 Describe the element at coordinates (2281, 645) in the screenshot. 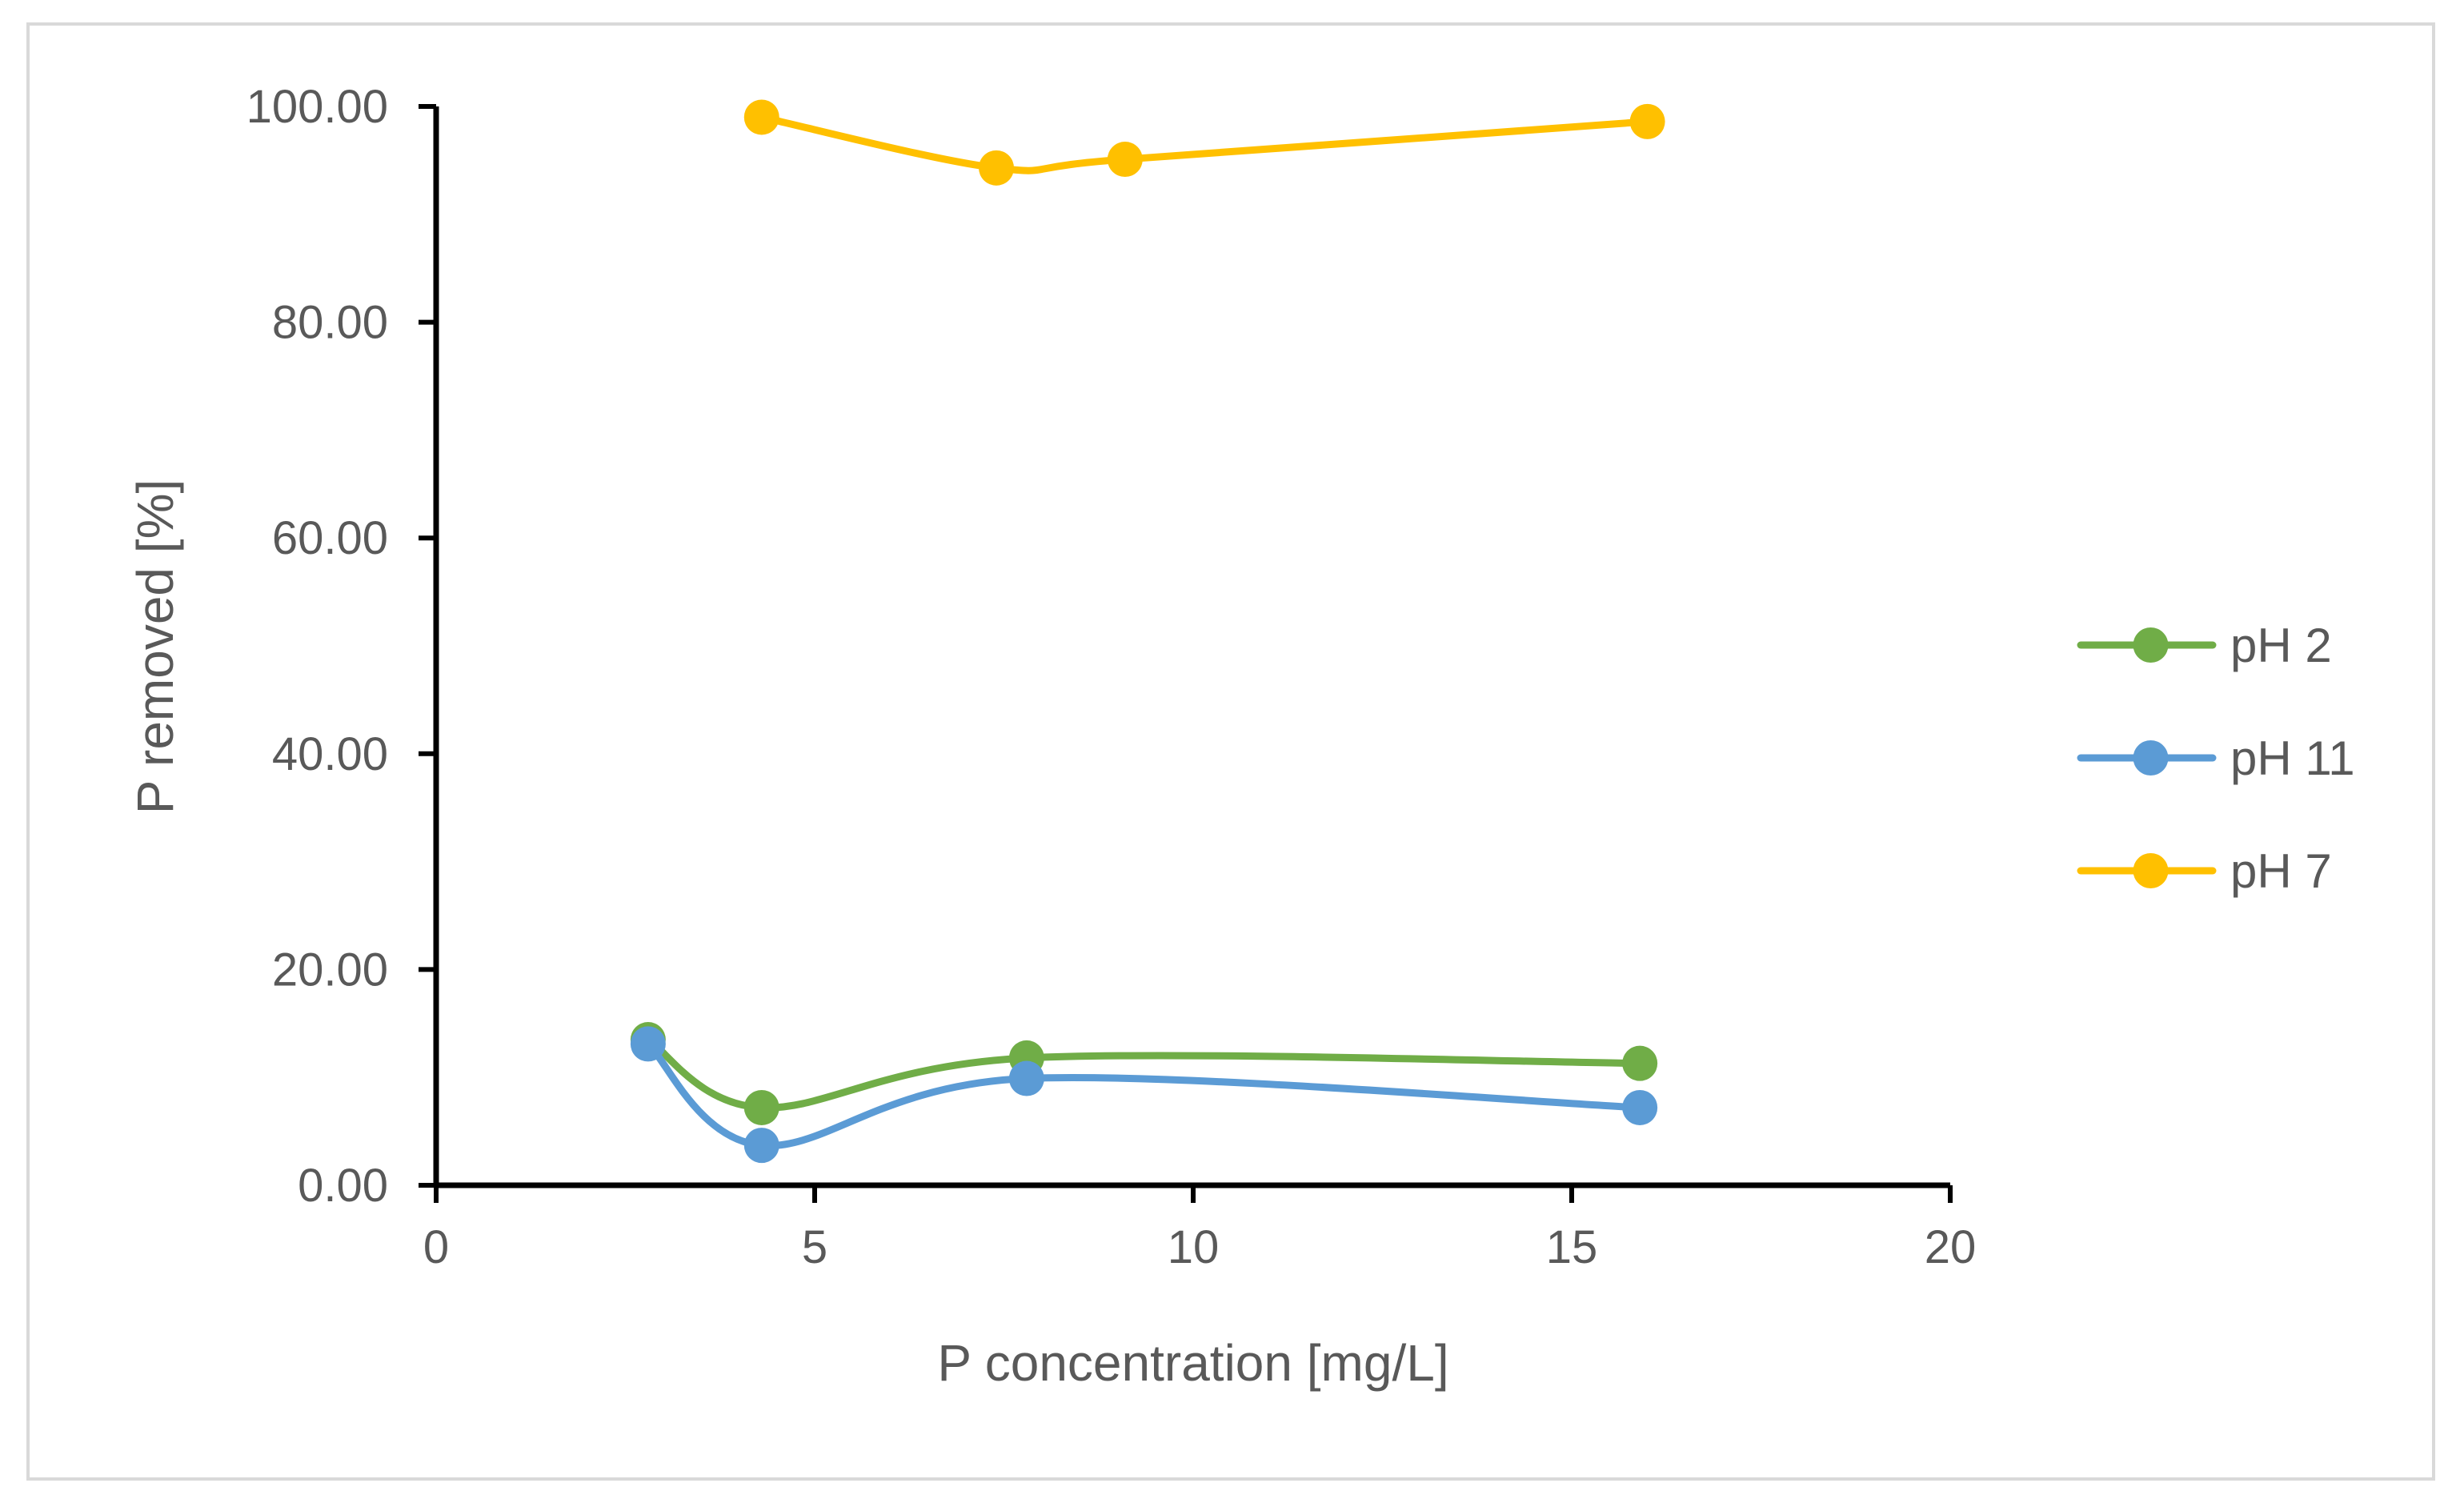

I see `legend-label: pH 2` at that location.